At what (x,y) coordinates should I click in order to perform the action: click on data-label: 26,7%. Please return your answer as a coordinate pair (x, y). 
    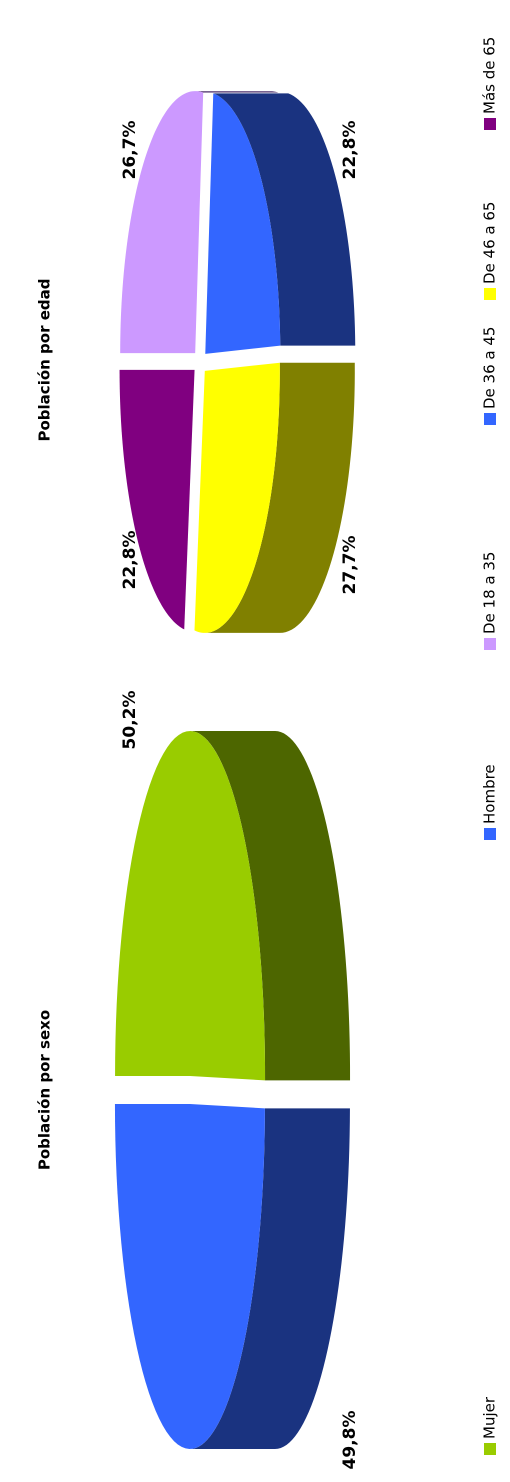
    Looking at the image, I should click on (130, 150).